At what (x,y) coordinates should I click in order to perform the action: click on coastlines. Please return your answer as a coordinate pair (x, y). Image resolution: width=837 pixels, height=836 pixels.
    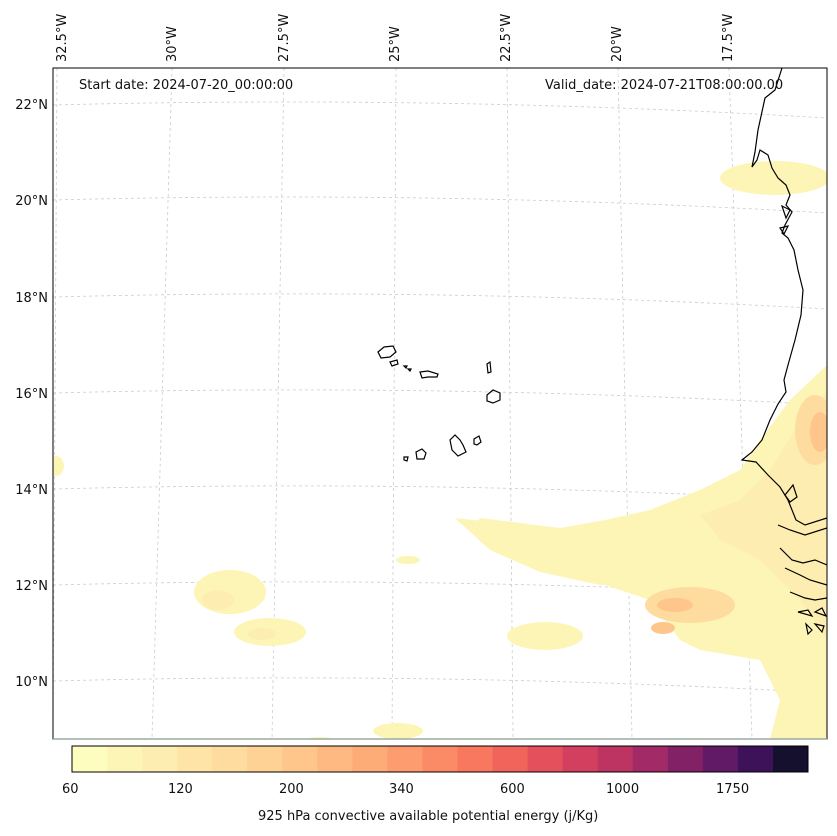
    Looking at the image, I should click on (783, 352).